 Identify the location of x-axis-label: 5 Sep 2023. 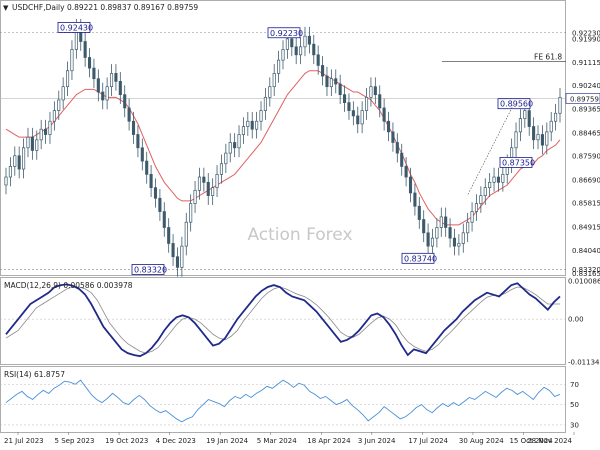
(75, 441).